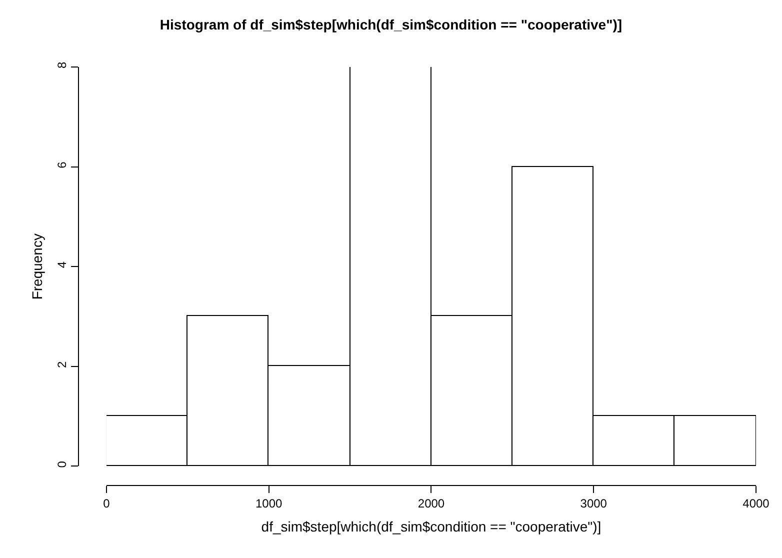  What do you see at coordinates (62, 464) in the screenshot?
I see `y-tick-label: 0` at bounding box center [62, 464].